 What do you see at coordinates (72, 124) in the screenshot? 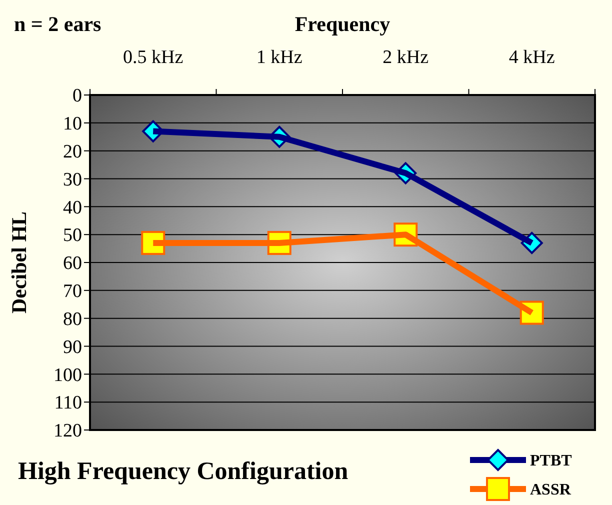
I see `y-tick-label: 10` at bounding box center [72, 124].